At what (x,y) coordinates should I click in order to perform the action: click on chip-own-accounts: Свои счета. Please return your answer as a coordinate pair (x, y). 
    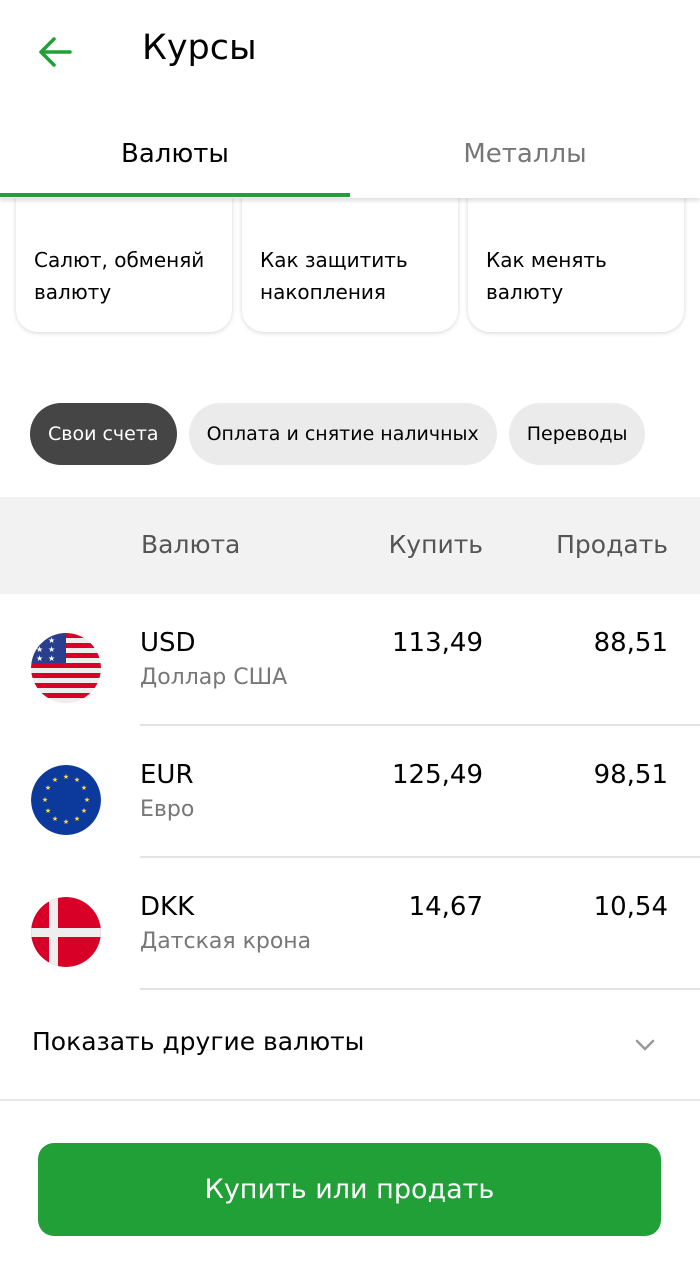
    Looking at the image, I should click on (103, 434).